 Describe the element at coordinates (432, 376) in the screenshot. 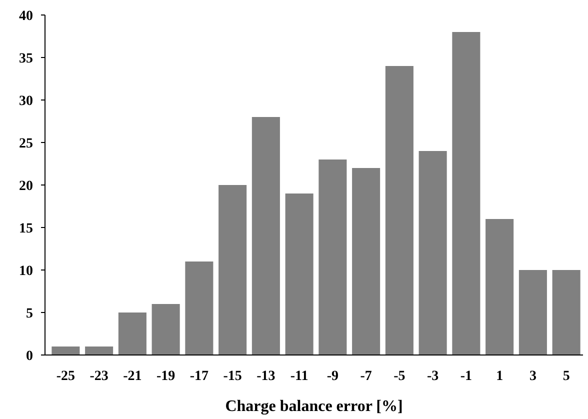

I see `x-tick-label: -3` at that location.